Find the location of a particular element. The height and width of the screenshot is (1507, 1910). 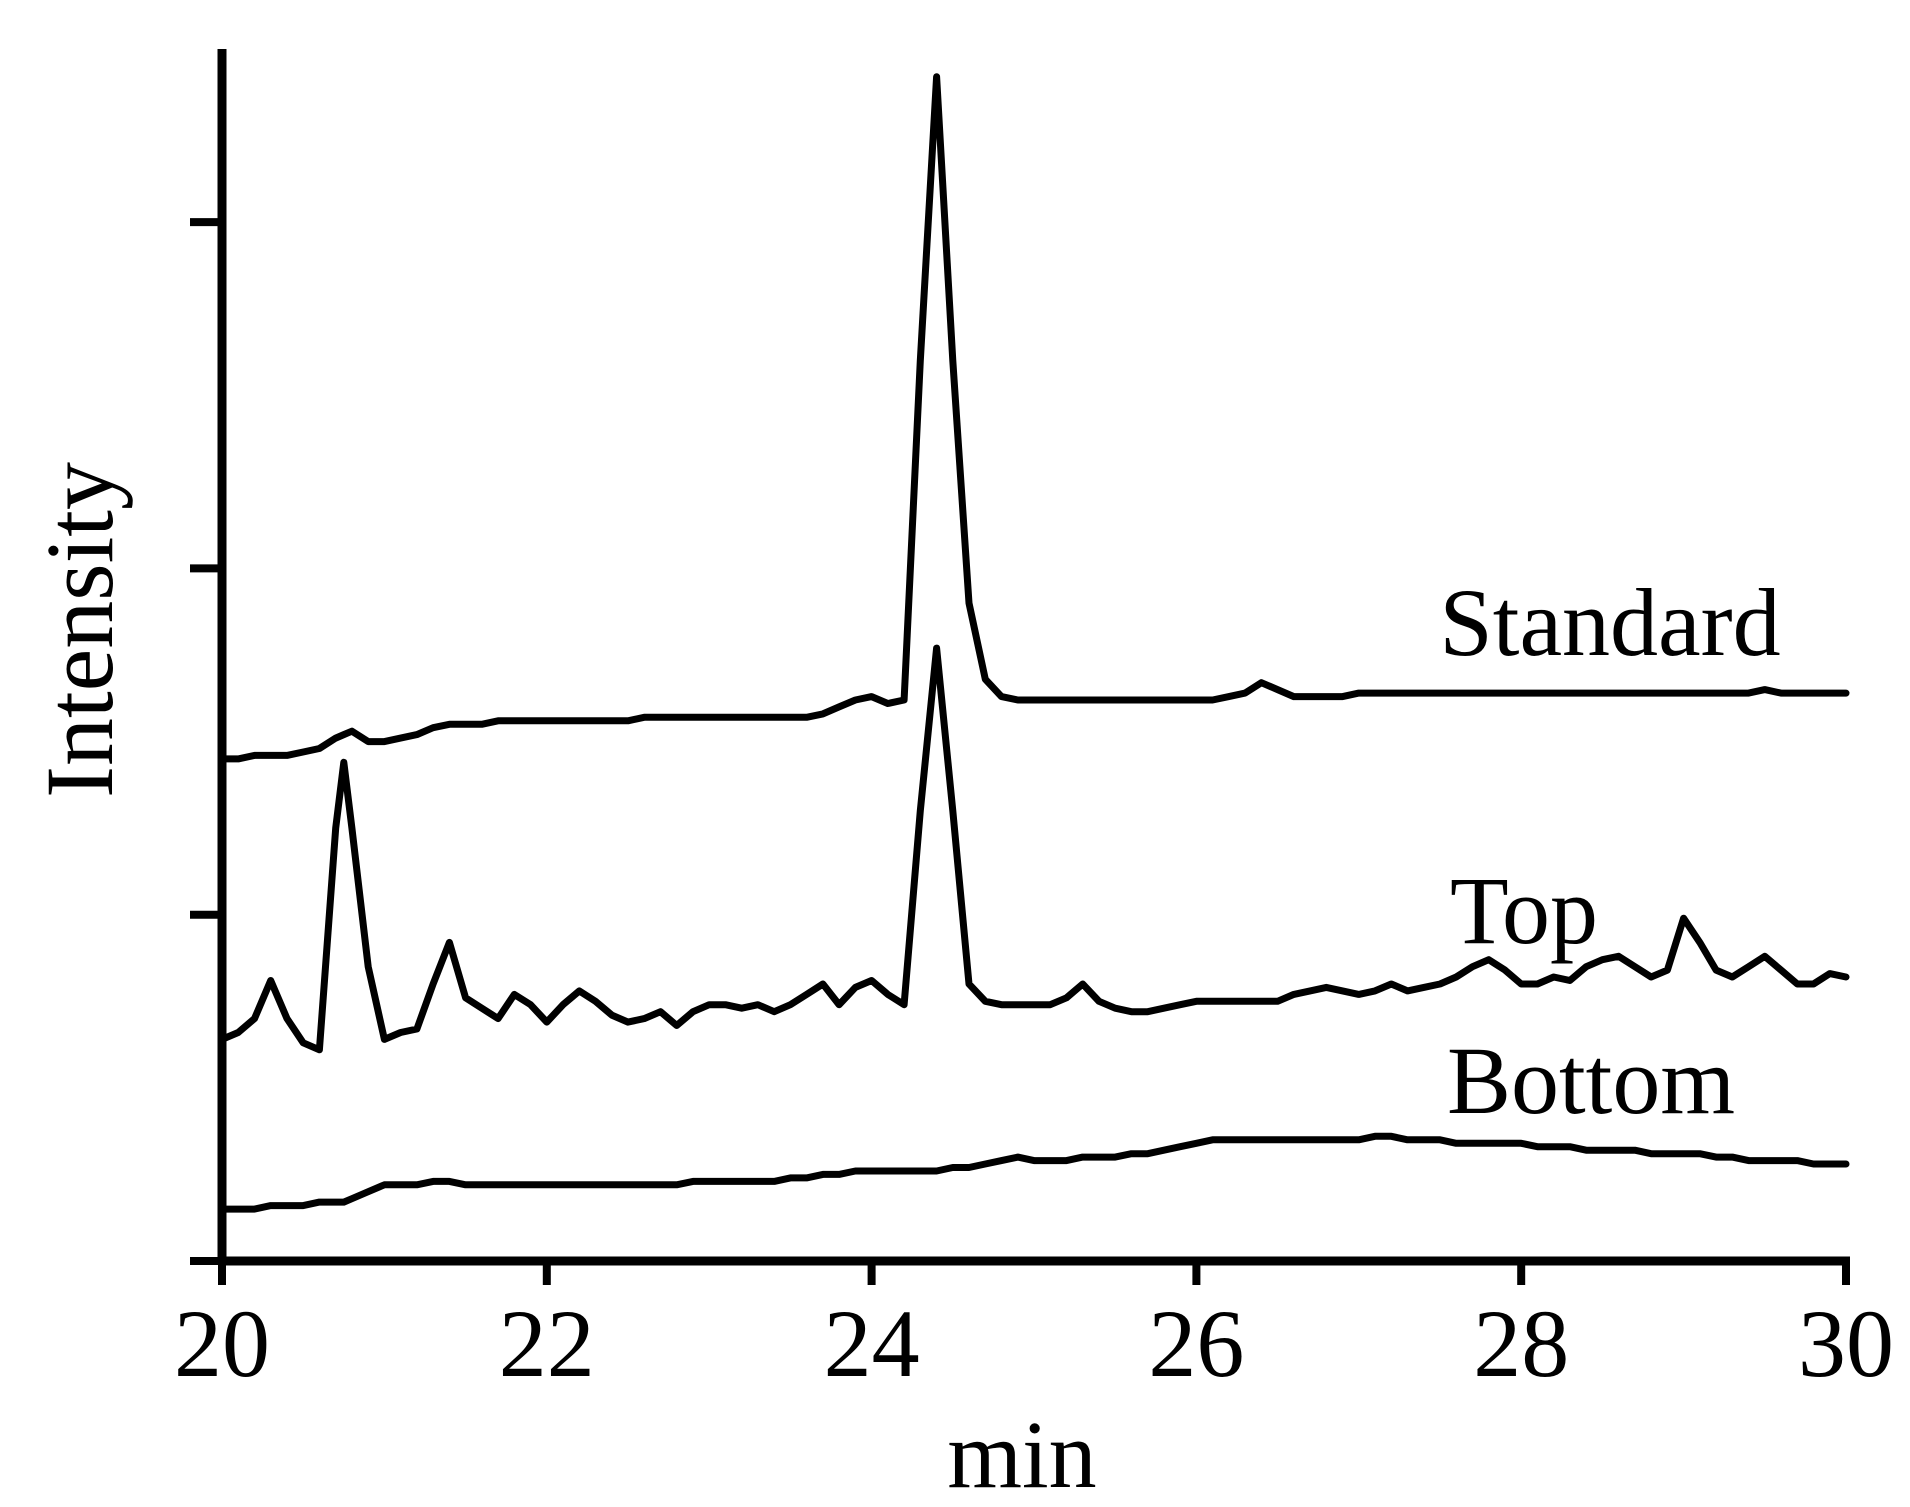

x-tick-label: 28 is located at coordinates (1521, 1343).